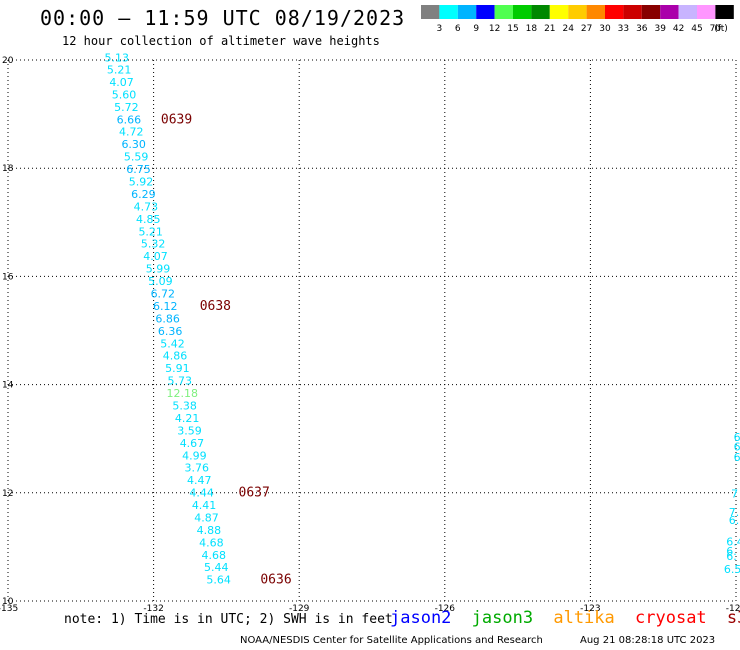  What do you see at coordinates (8, 61) in the screenshot?
I see `latitude-tick-label: 20` at bounding box center [8, 61].